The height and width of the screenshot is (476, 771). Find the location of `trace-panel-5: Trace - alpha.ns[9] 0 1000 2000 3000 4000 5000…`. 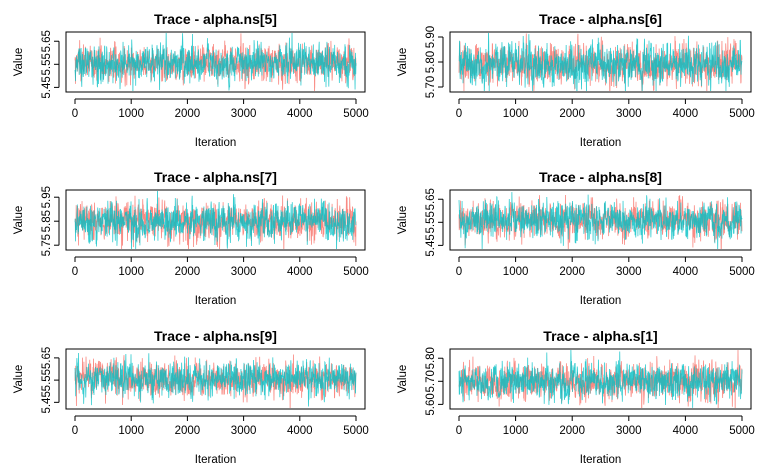

trace-panel-5: Trace - alpha.ns[9] 0 1000 2000 3000 4000 5000… is located at coordinates (191, 397).